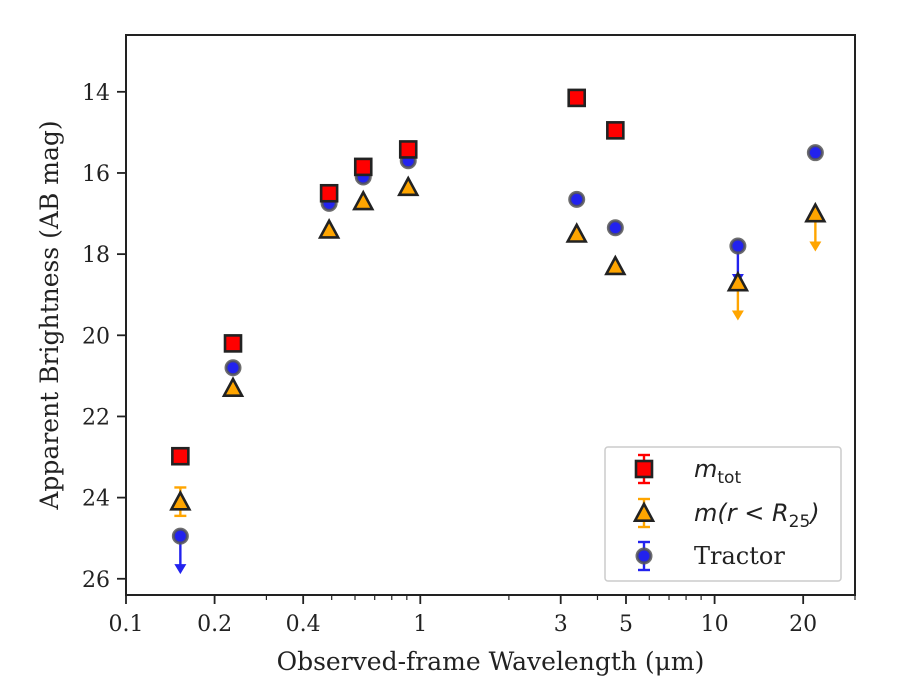 Image resolution: width=900 pixels, height=700 pixels. I want to click on y-tick-label: 26, so click(96, 580).